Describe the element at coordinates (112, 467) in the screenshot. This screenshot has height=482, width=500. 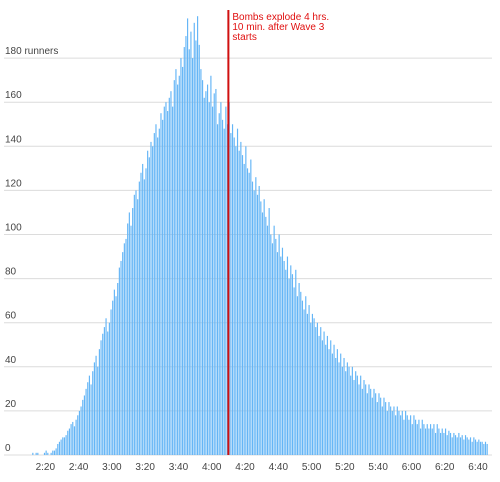
I see `x-tick-label: 3:00` at that location.